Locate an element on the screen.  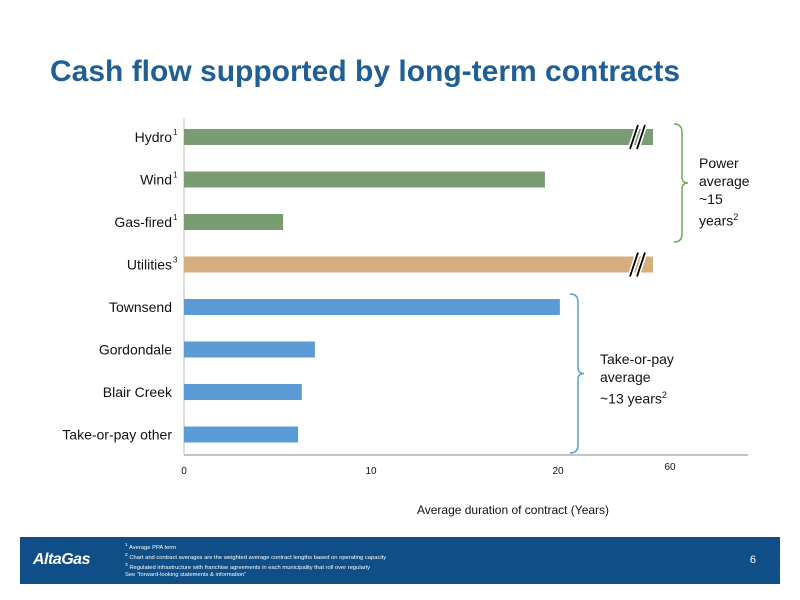
category-label: Hydro is located at coordinates (154, 137).